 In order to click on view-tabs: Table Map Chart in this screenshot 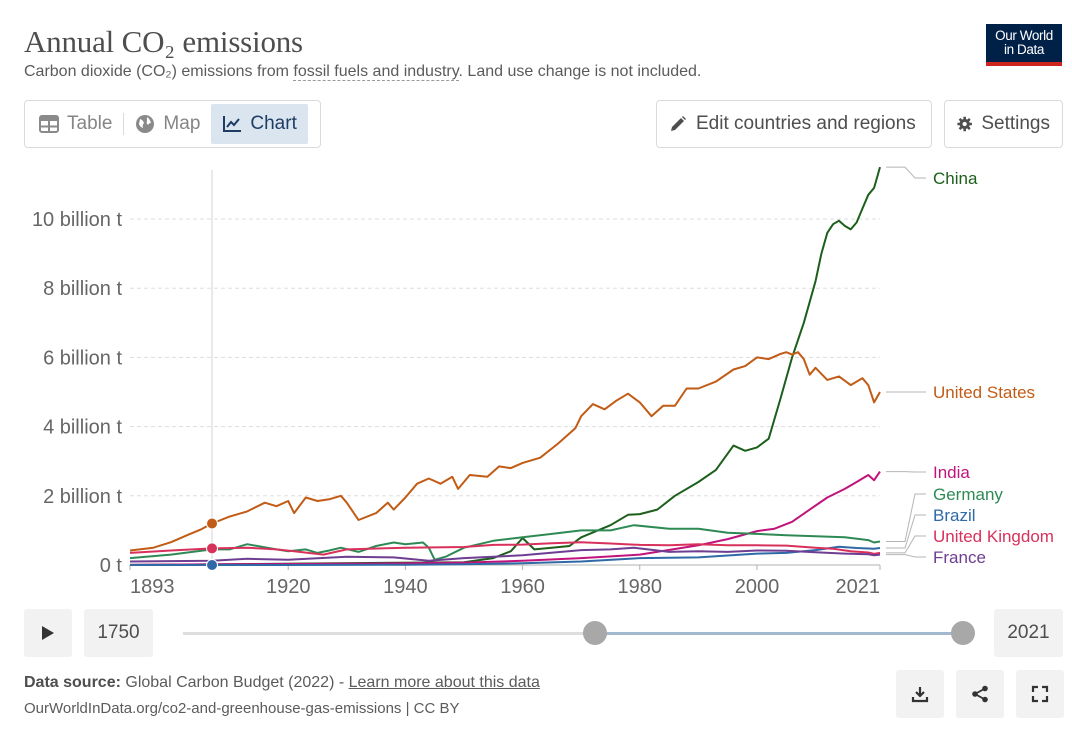, I will do `click(172, 124)`.